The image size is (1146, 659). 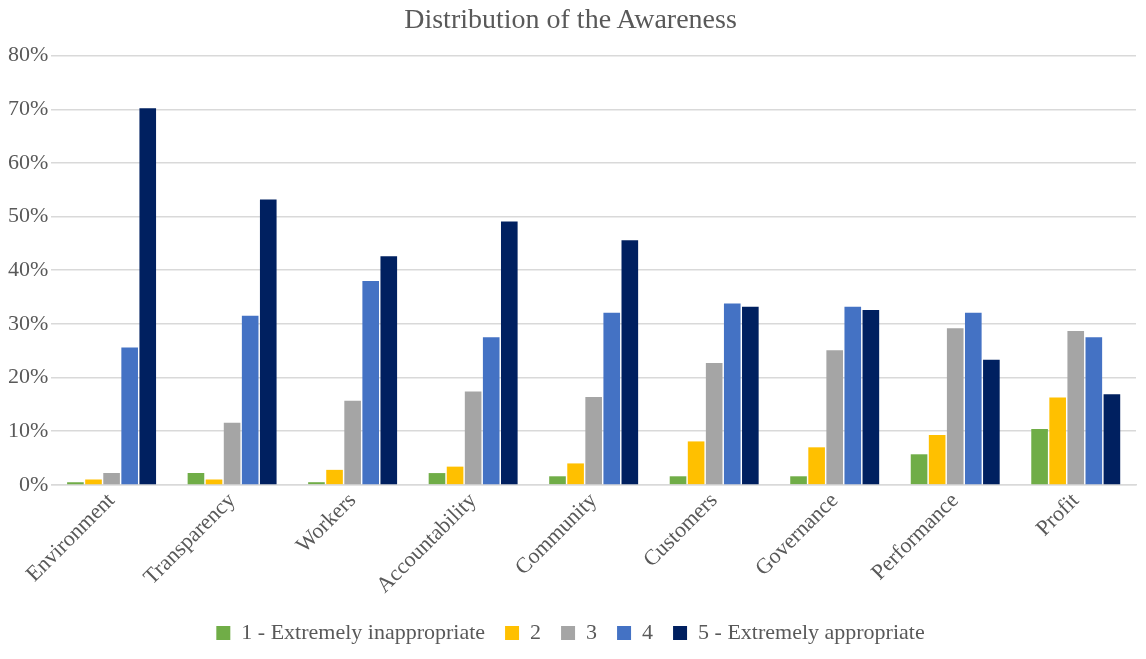 What do you see at coordinates (28, 269) in the screenshot?
I see `y-tick-label: 40%` at bounding box center [28, 269].